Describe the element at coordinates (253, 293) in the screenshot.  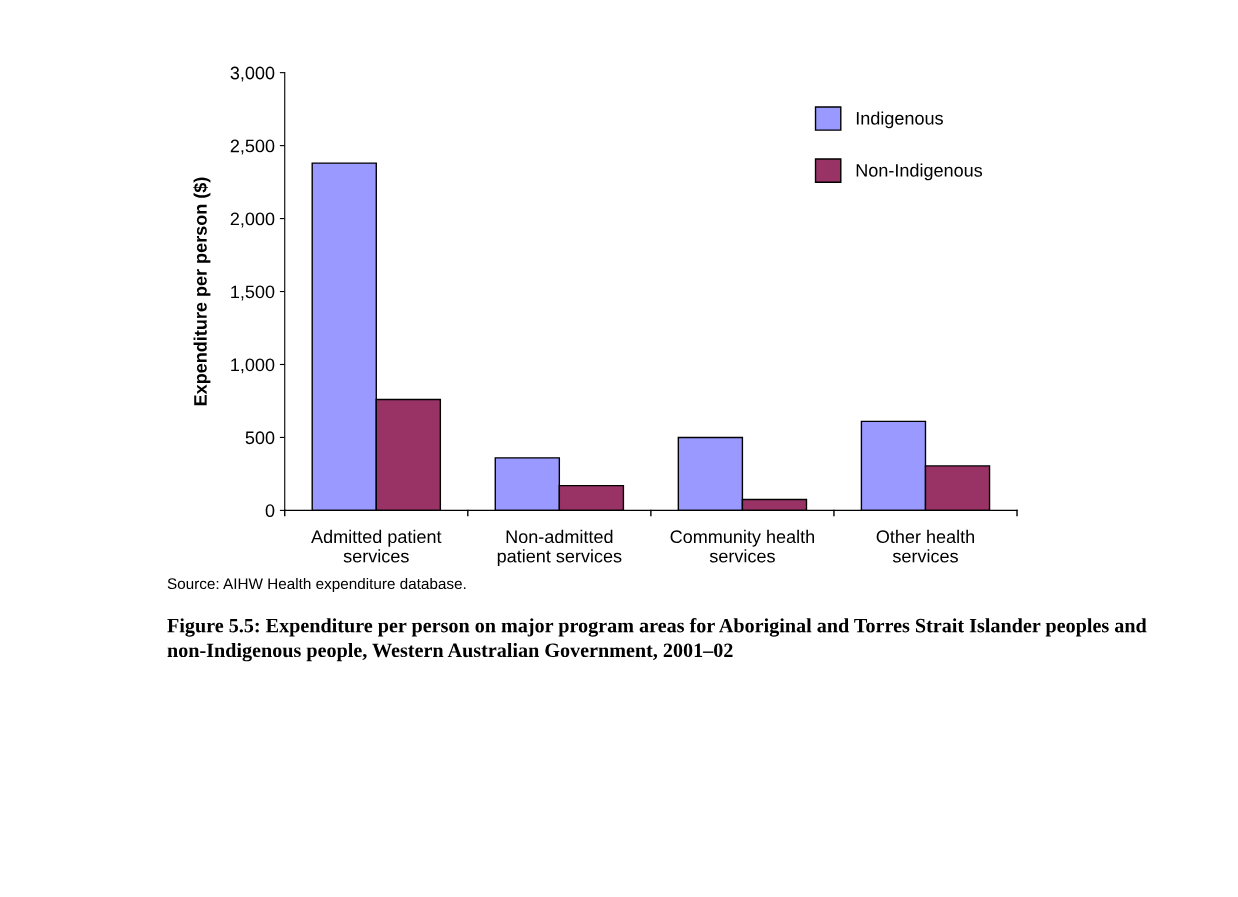
I see `y-tick-label: 1,500` at that location.